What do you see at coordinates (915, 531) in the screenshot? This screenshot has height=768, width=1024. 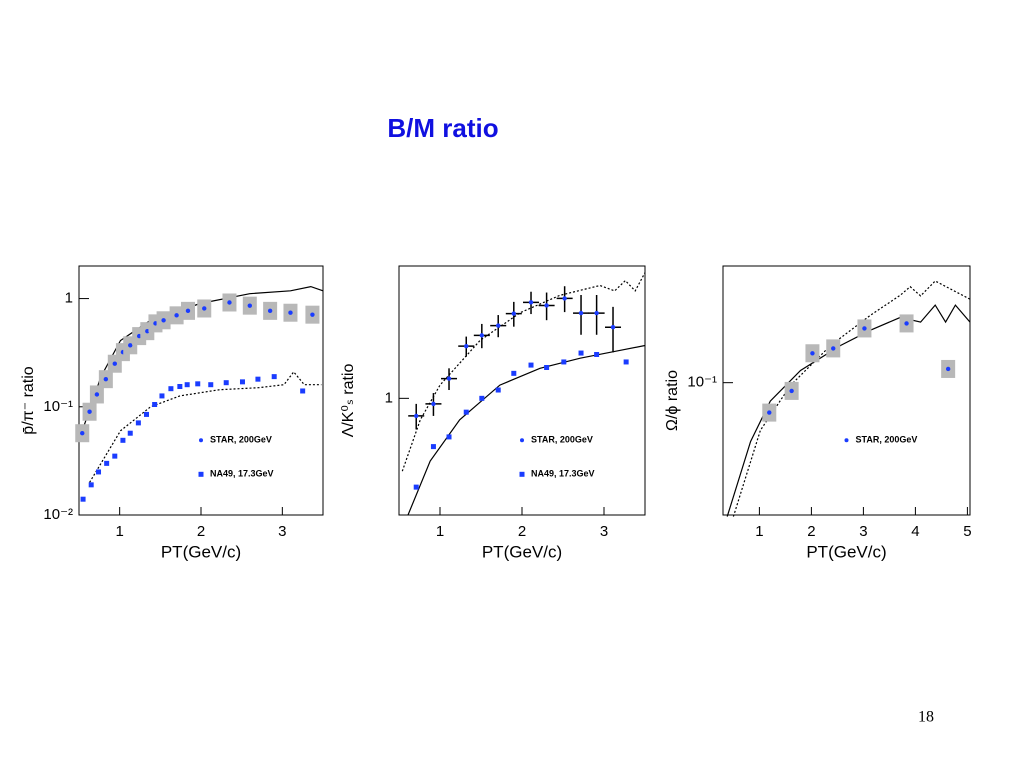 I see `x-tick-label: 4` at bounding box center [915, 531].